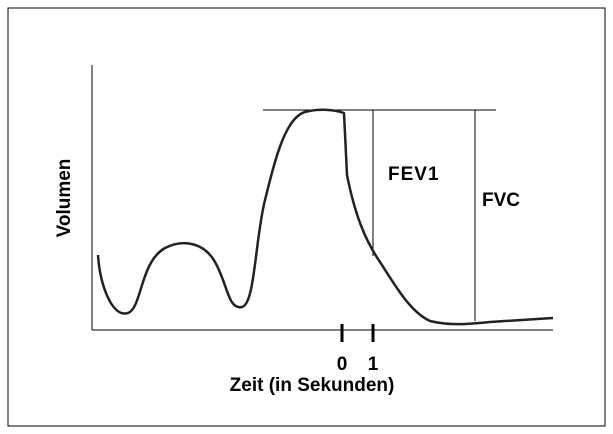 This screenshot has height=434, width=613. What do you see at coordinates (342, 364) in the screenshot?
I see `x-tick-label: 0` at bounding box center [342, 364].